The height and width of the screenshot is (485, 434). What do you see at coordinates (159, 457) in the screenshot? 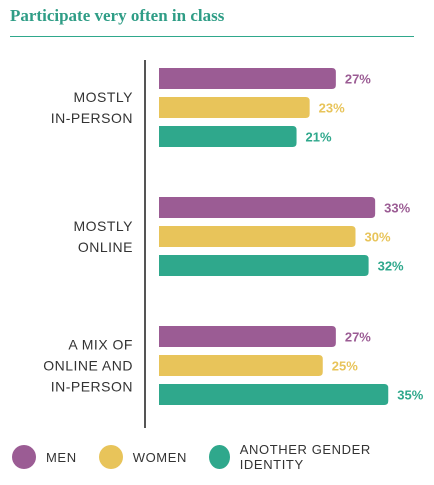
I see `legend-label-women: WOMEN` at bounding box center [159, 457].